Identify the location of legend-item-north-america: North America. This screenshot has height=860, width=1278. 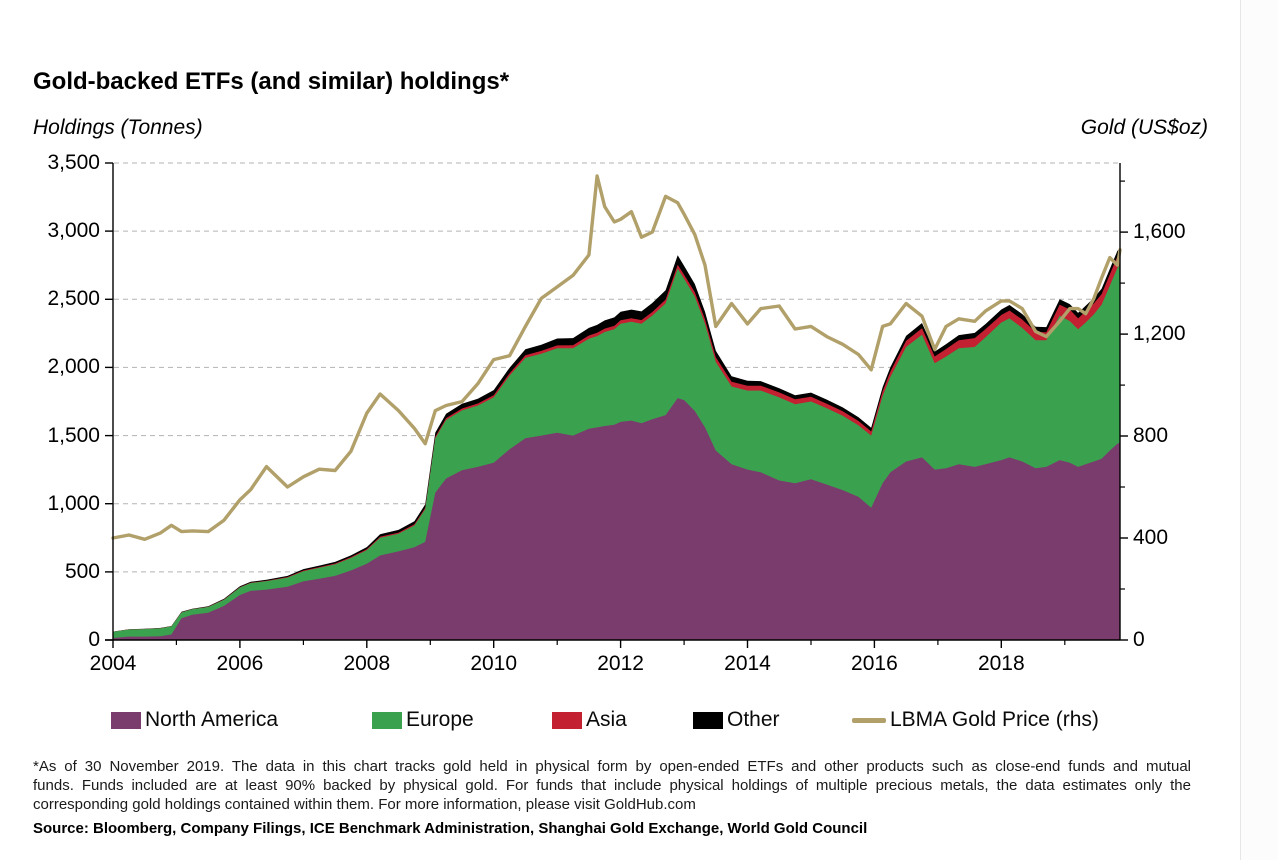
(194, 720).